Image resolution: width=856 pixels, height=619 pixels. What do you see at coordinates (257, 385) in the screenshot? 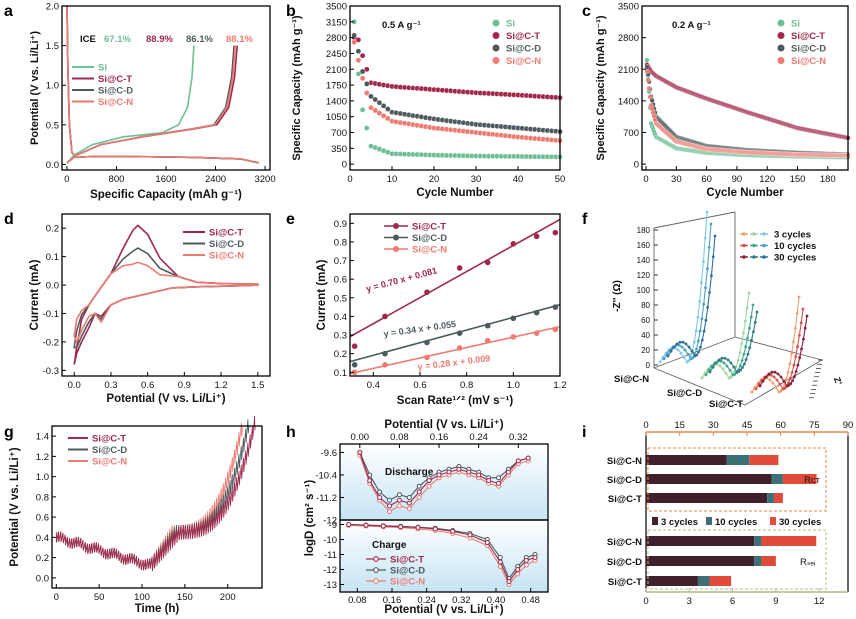
I see `x-tick-label: 1.5` at bounding box center [257, 385].